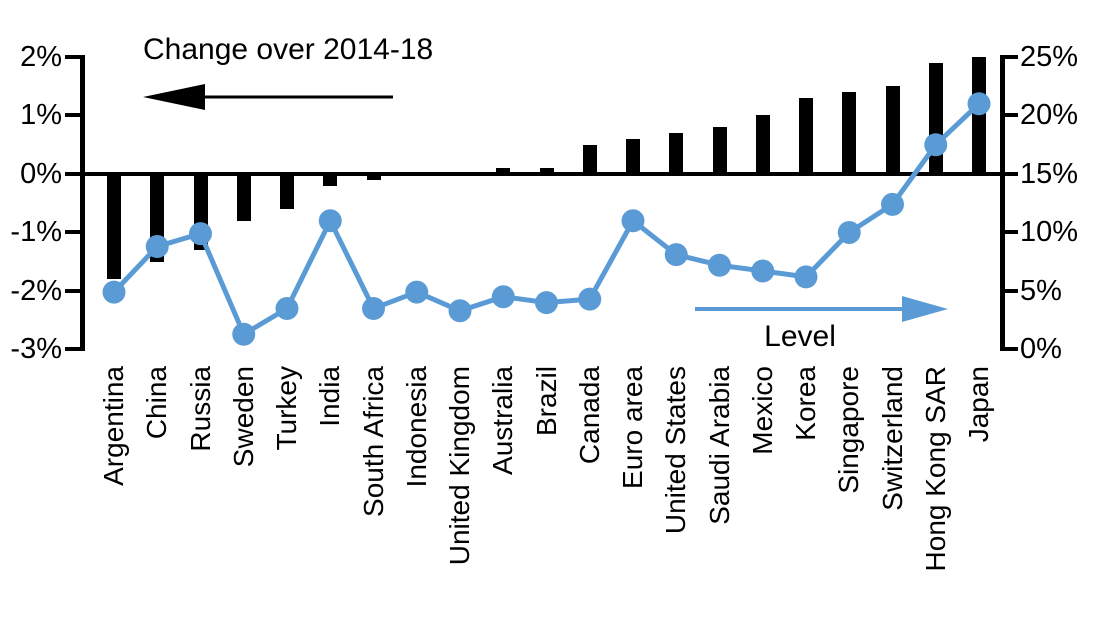 The image size is (1102, 619). What do you see at coordinates (1049, 232) in the screenshot?
I see `y-axis-label-right: 10%` at bounding box center [1049, 232].